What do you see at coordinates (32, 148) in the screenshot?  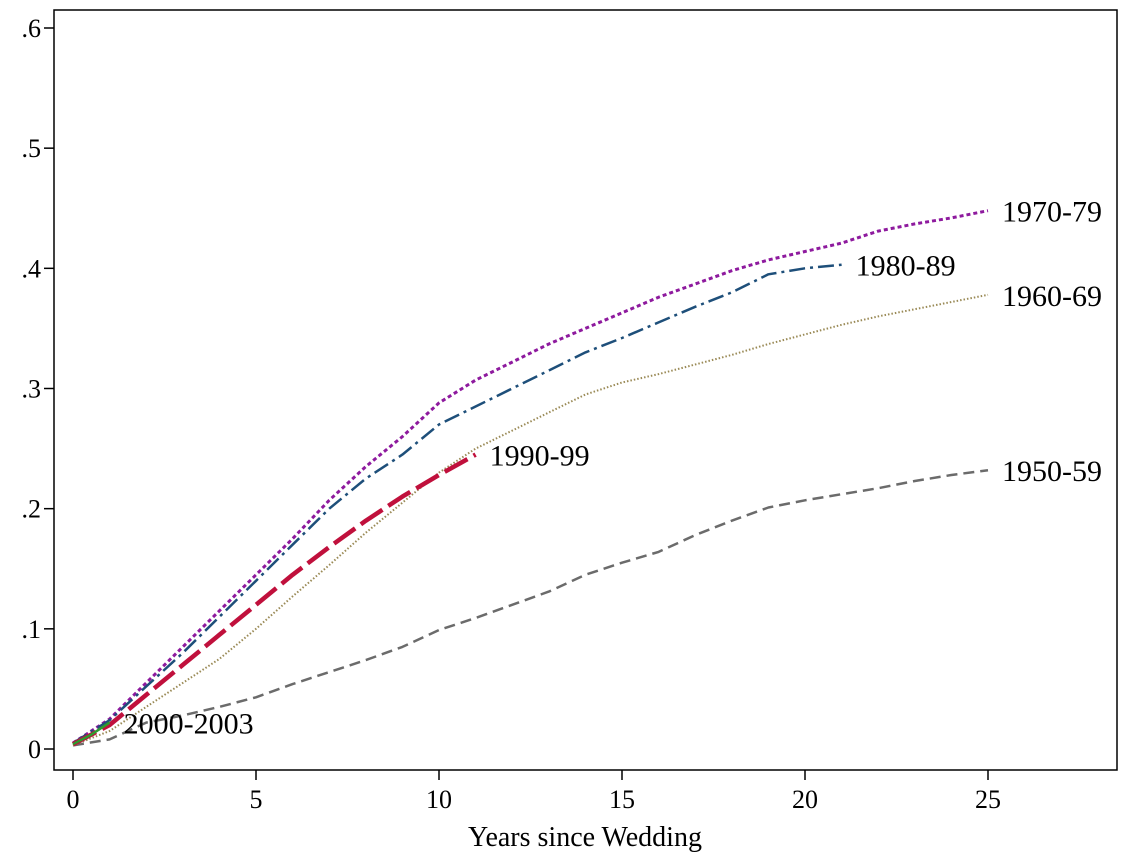 I see `y-tick-label: .5` at bounding box center [32, 148].